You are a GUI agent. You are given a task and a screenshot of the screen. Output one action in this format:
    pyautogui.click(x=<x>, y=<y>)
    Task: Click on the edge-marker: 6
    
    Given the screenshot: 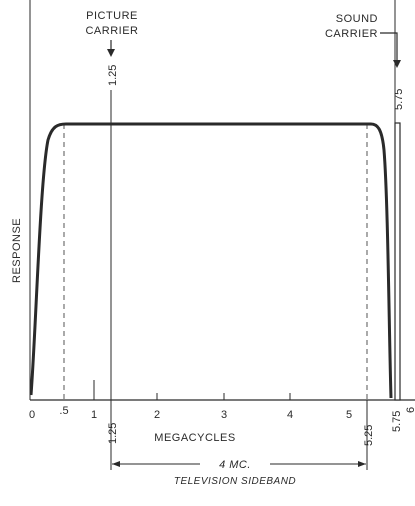 What is the action you would take?
    pyautogui.click(x=410, y=410)
    